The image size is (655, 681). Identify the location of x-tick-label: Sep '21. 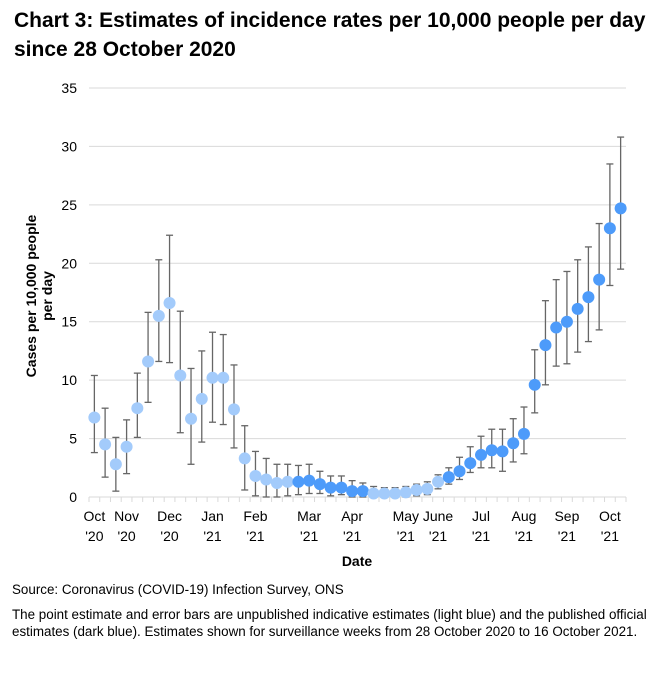
(566, 526).